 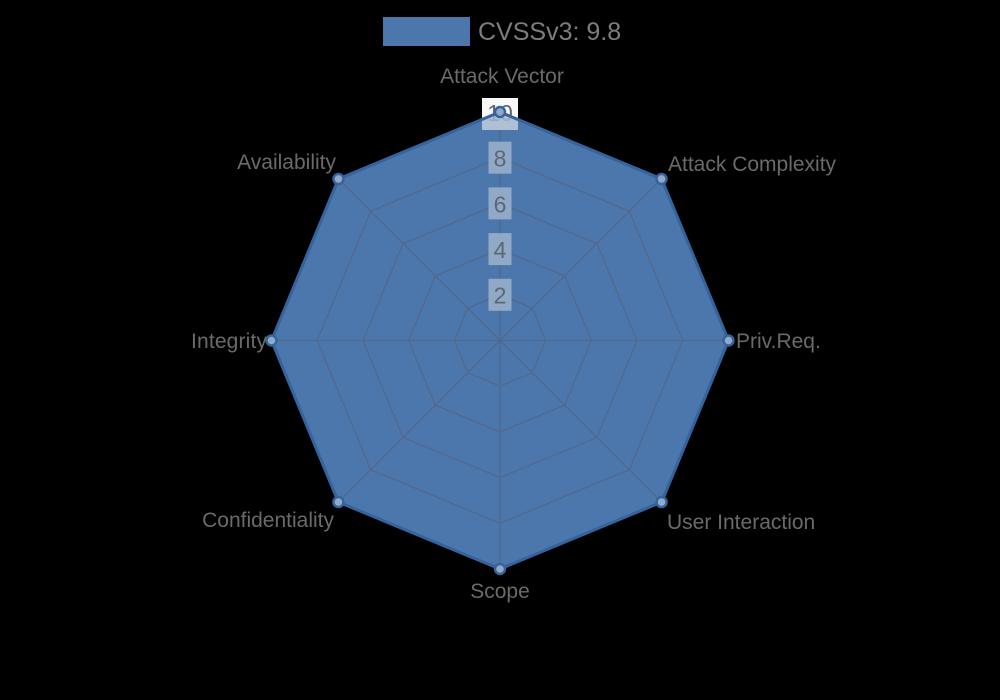 What do you see at coordinates (500, 250) in the screenshot?
I see `svg-text: 4` at bounding box center [500, 250].